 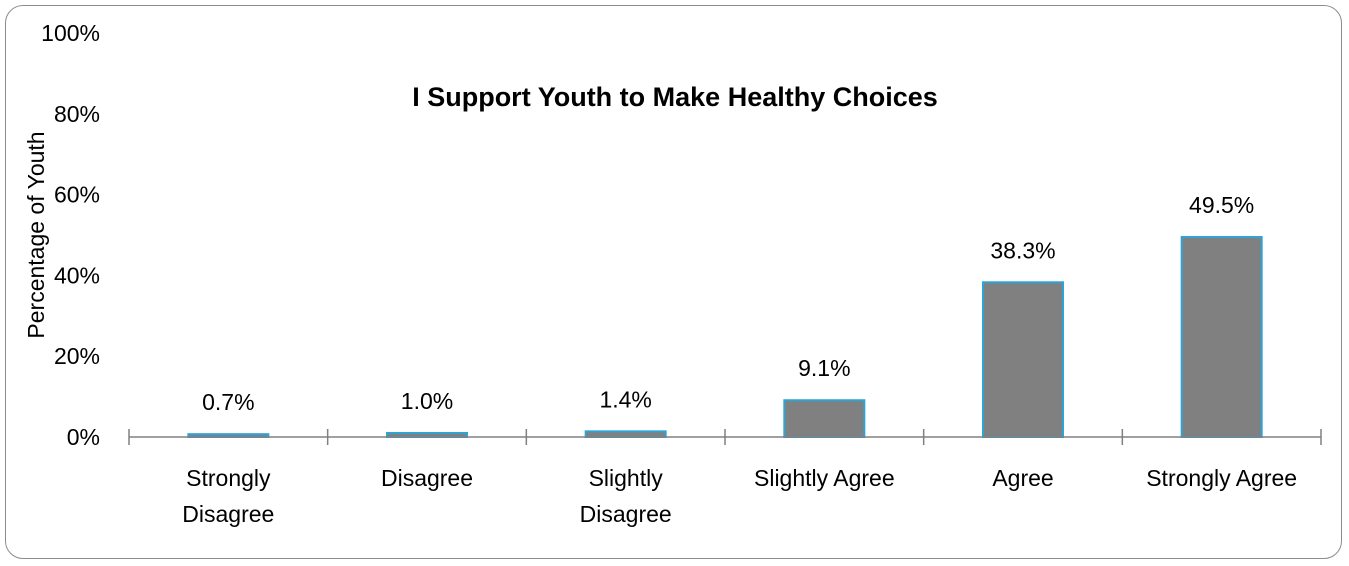 I want to click on x-category-label: Disagree, so click(x=427, y=478).